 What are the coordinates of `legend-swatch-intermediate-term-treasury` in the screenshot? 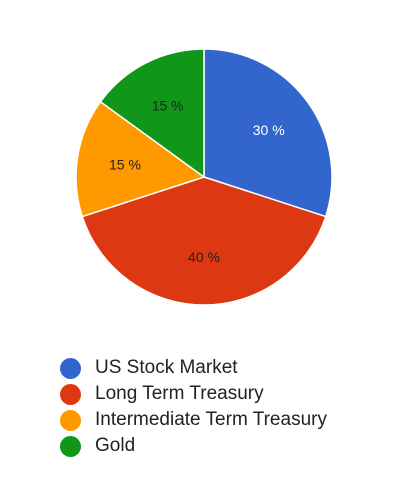 It's located at (70, 420).